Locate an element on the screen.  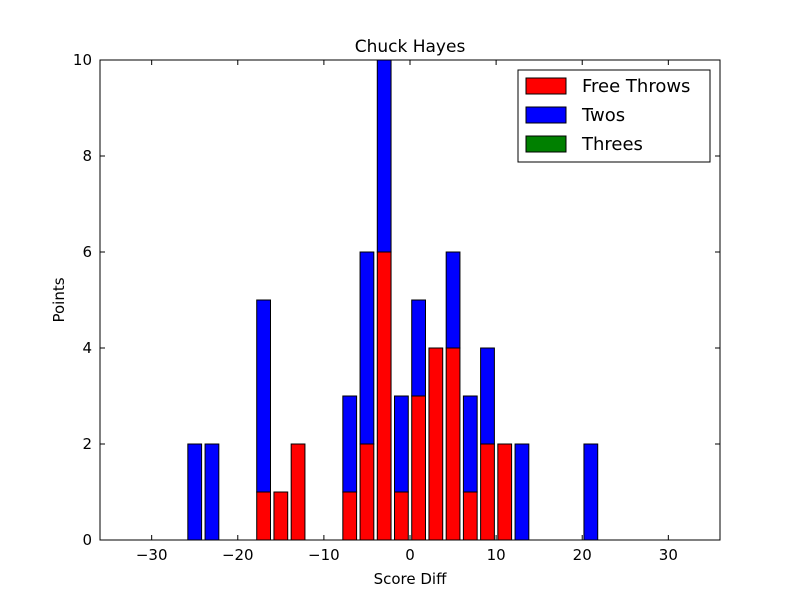
y-tick-label-2: 4 is located at coordinates (87, 348).